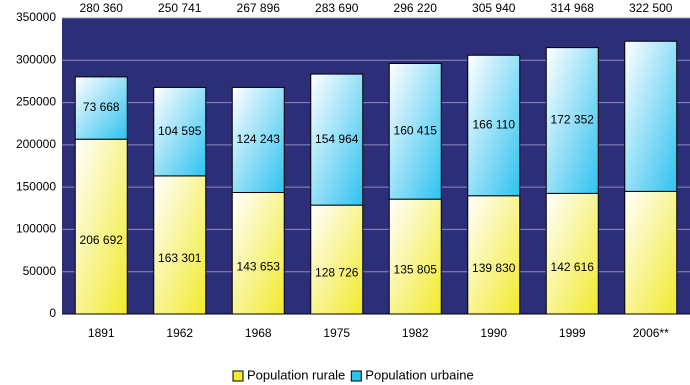 The image size is (690, 385). Describe the element at coordinates (651, 333) in the screenshot. I see `x-tick-label: 2006**` at that location.